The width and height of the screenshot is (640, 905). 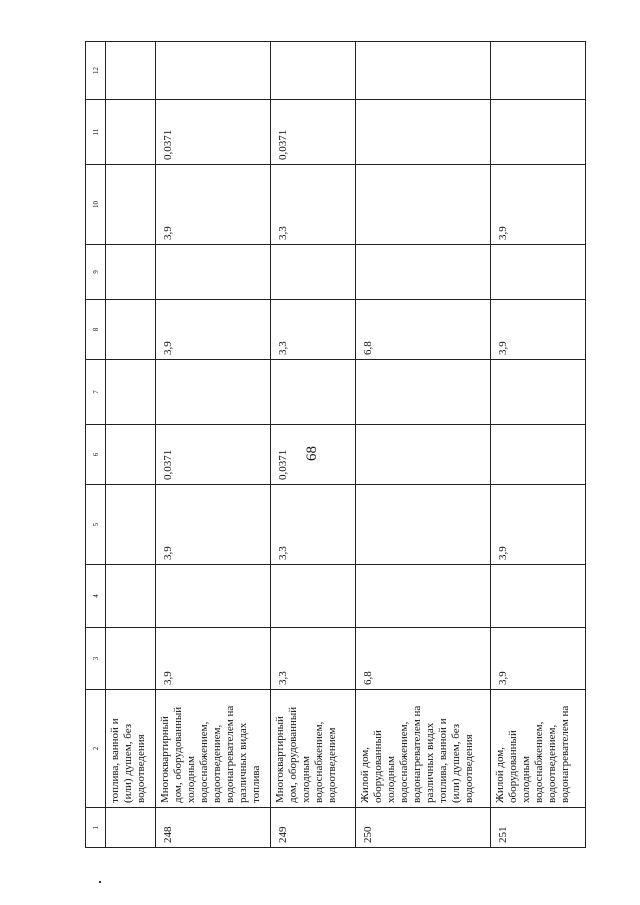 I want to click on column-header: 4, so click(x=95, y=596).